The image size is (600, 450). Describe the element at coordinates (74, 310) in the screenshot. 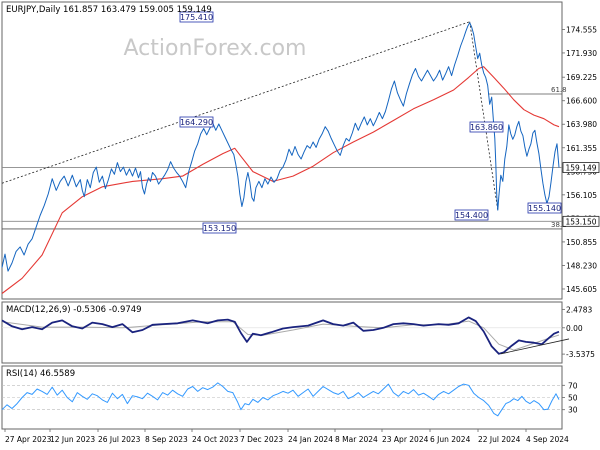

I see `macd-panel-title: MACD(12,26,9) -0.5306 -0.9749` at that location.